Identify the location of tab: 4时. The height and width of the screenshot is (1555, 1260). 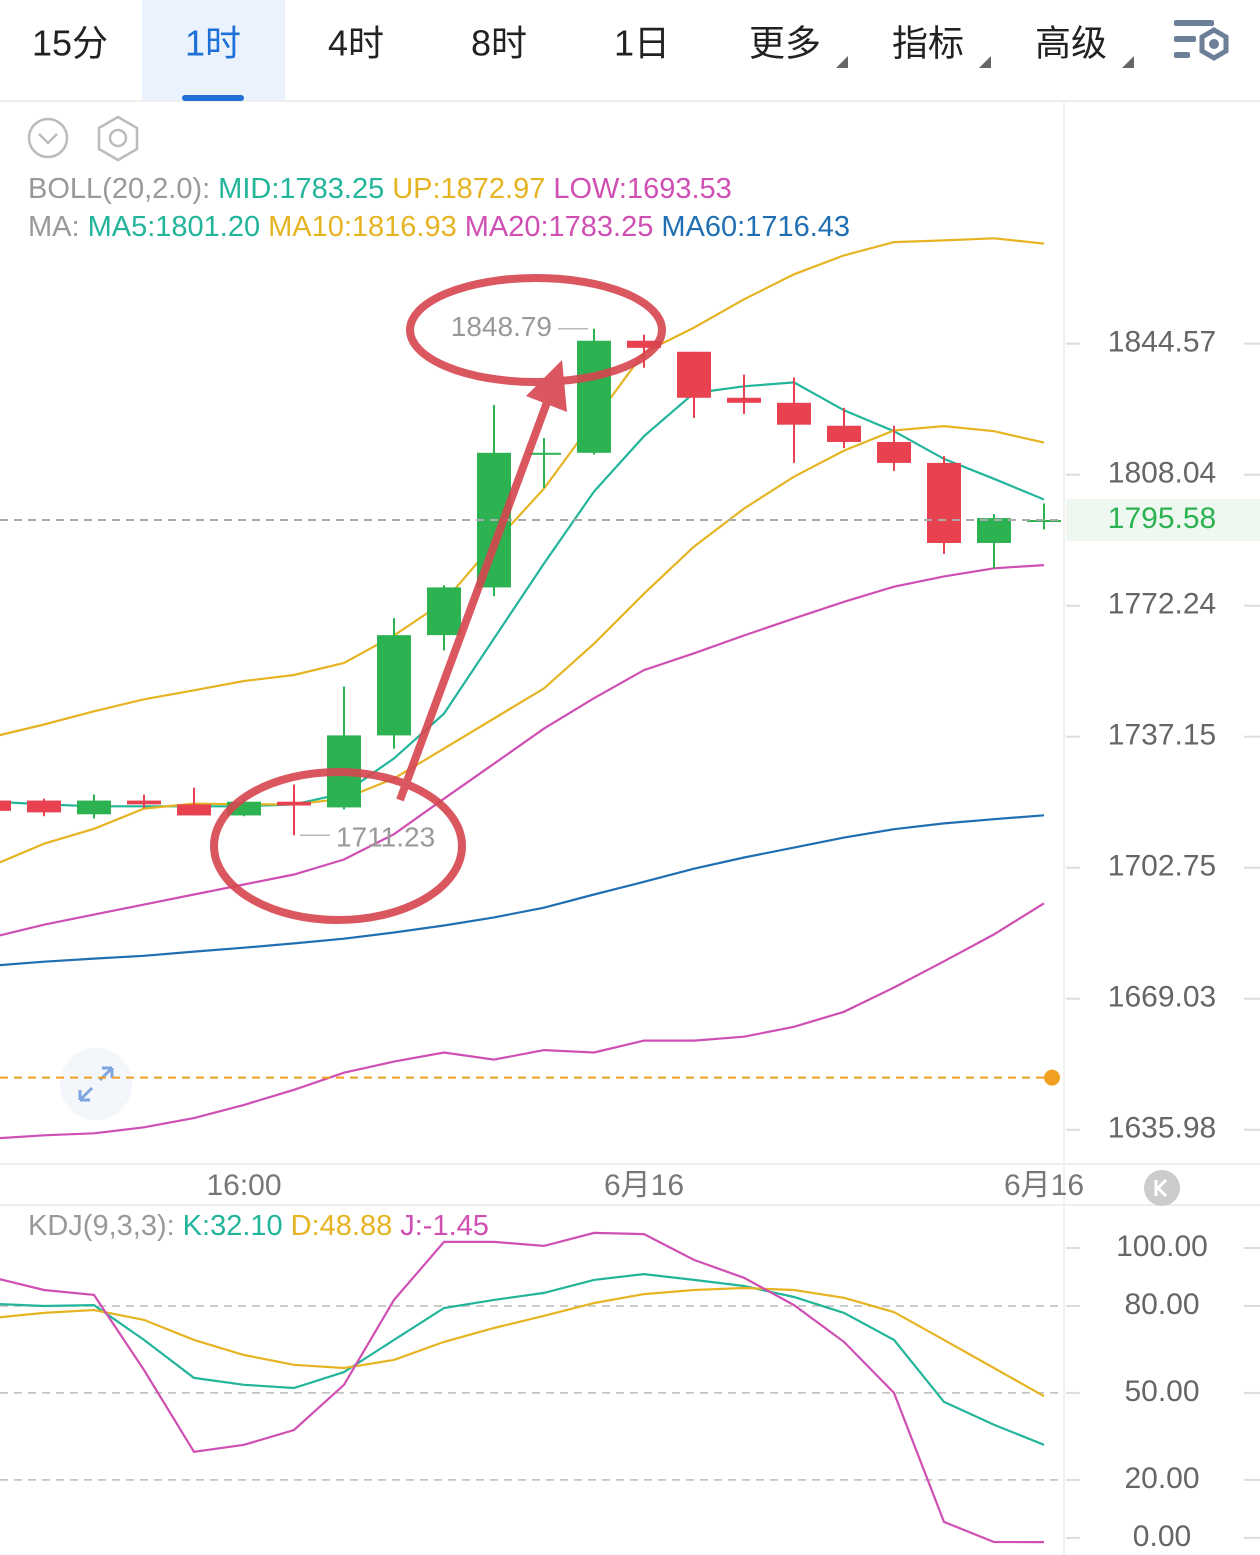
(356, 43).